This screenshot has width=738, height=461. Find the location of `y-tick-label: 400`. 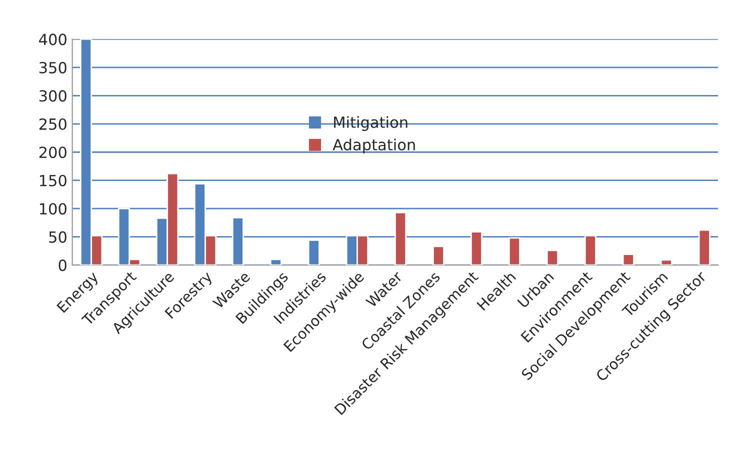

y-tick-label: 400 is located at coordinates (52, 40).